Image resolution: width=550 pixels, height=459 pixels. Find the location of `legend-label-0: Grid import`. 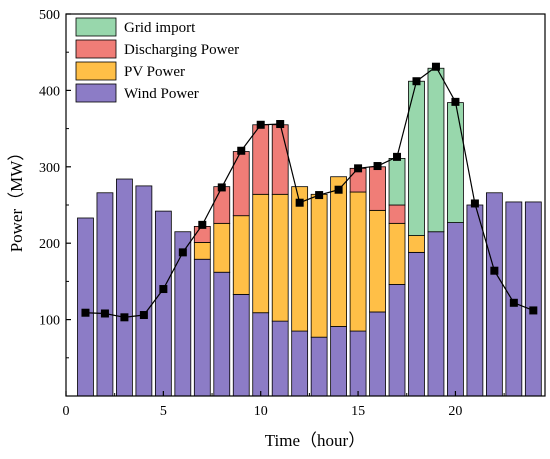

legend-label-0: Grid import is located at coordinates (160, 28).